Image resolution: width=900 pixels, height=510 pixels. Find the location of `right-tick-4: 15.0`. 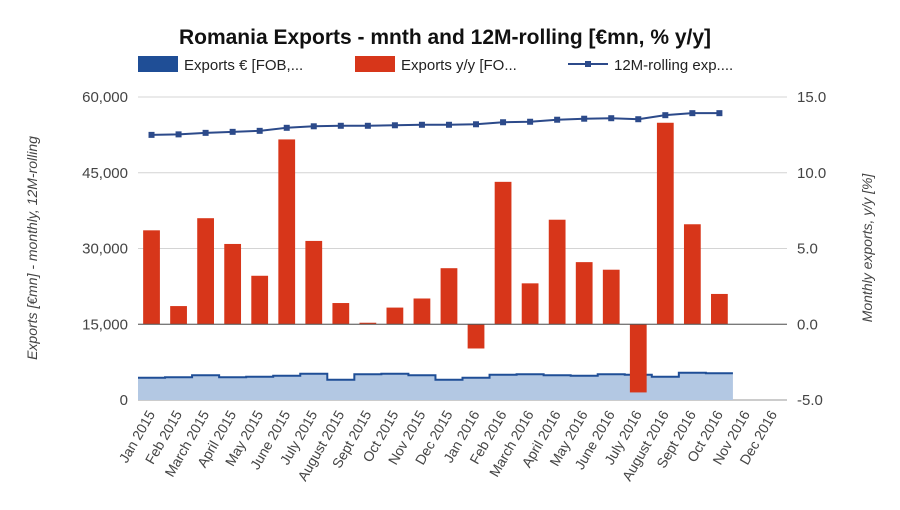

right-tick-4: 15.0 is located at coordinates (811, 97).